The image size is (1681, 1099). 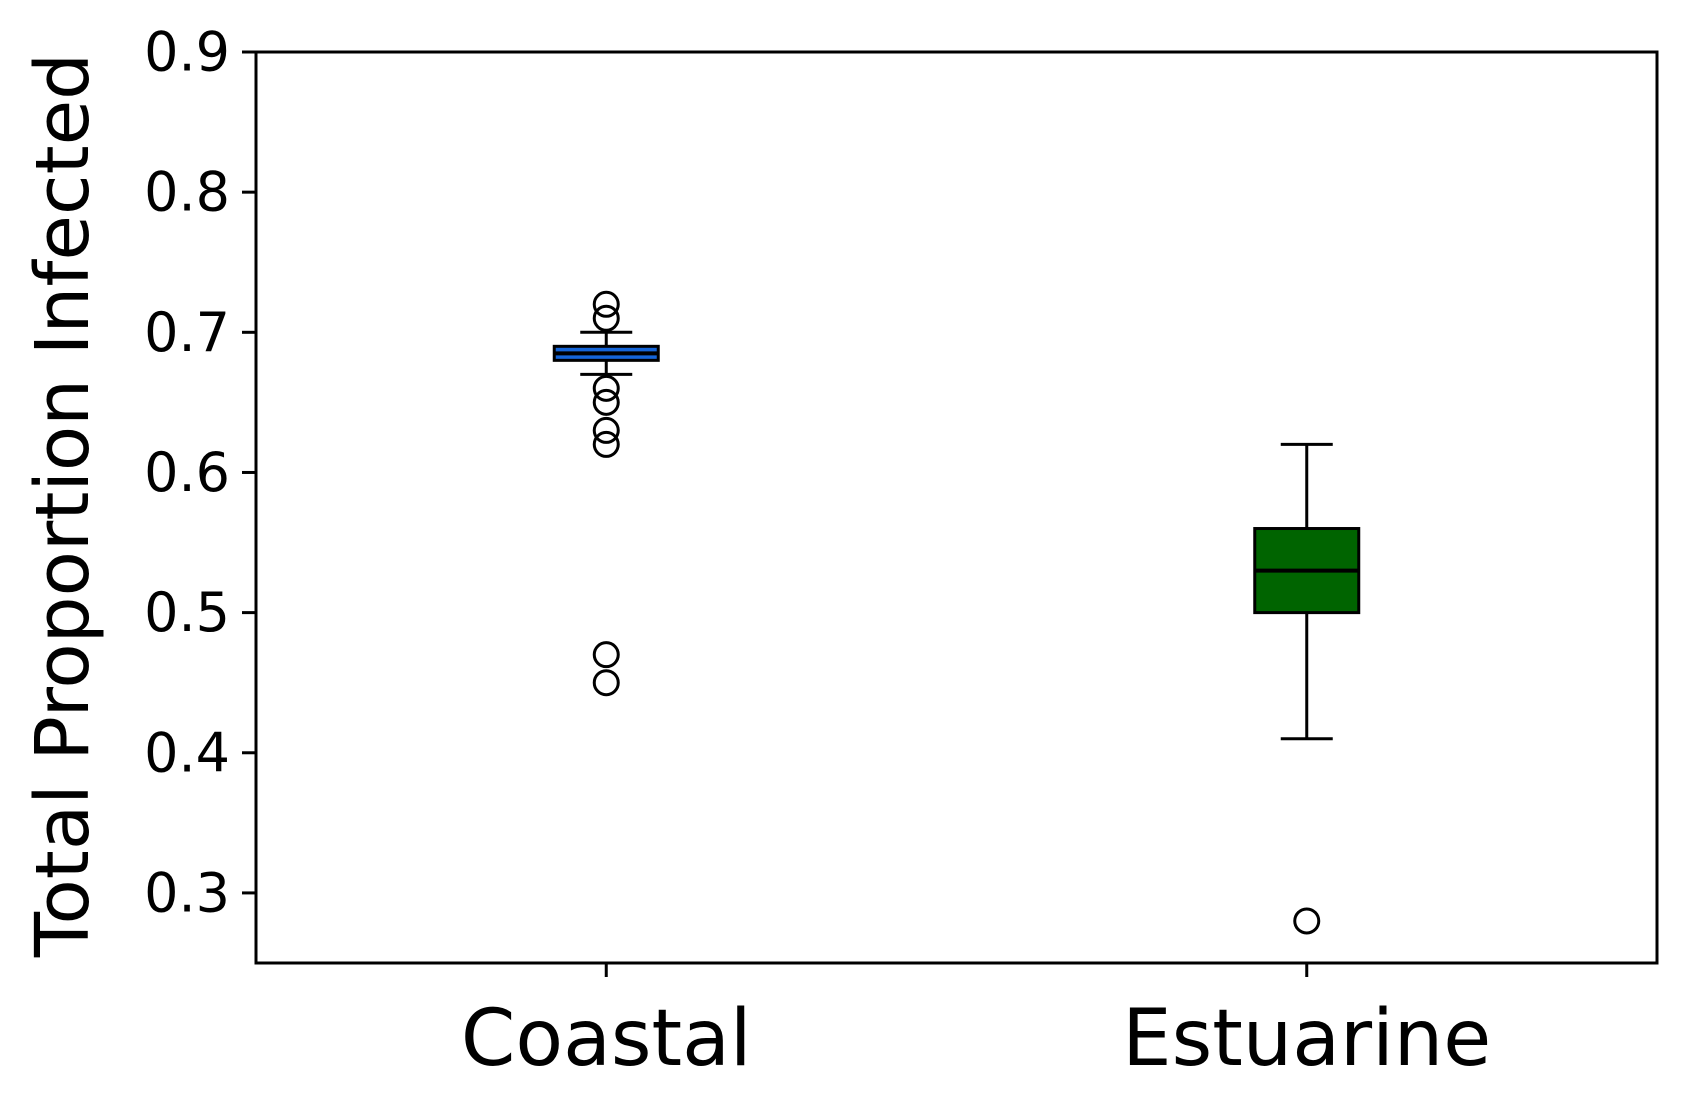 I want to click on y-tick-label: 0.7, so click(x=187, y=332).